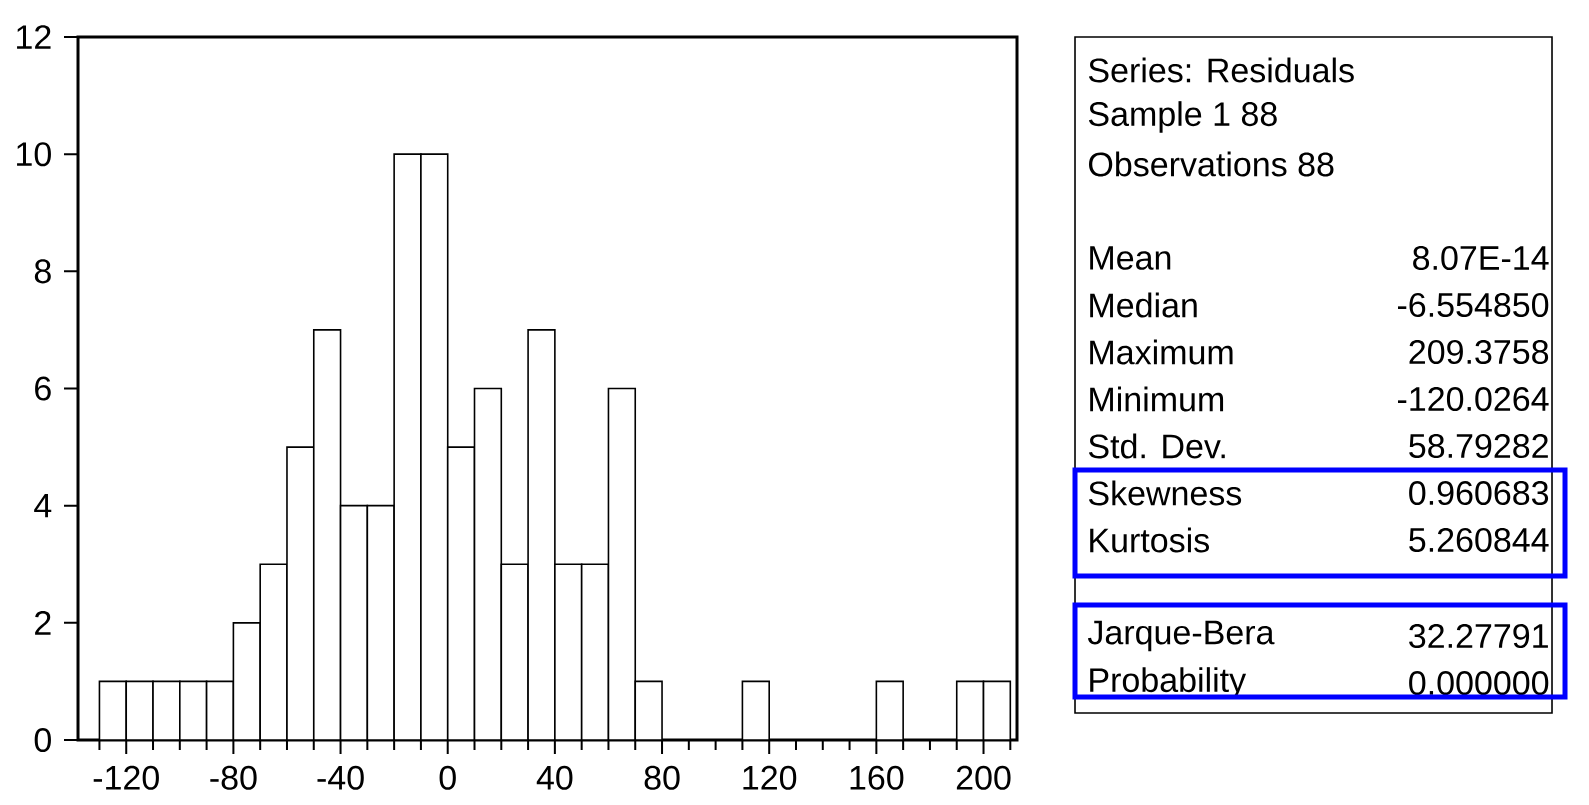 Image resolution: width=1589 pixels, height=805 pixels. I want to click on x-tick-label: 40, so click(554, 777).